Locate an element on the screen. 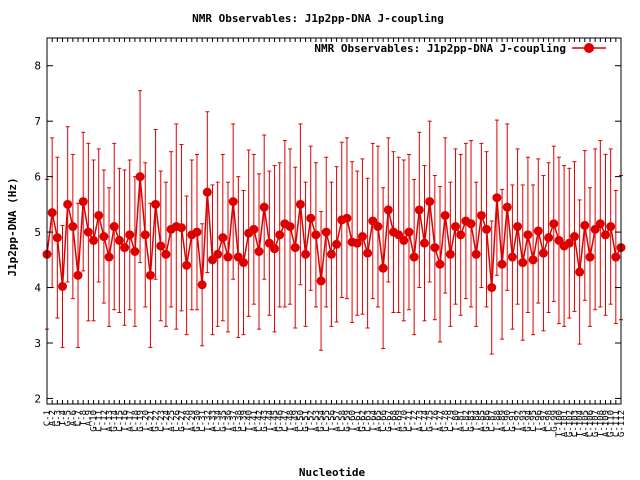  x-tick-label: G-43 is located at coordinates (265, 421).